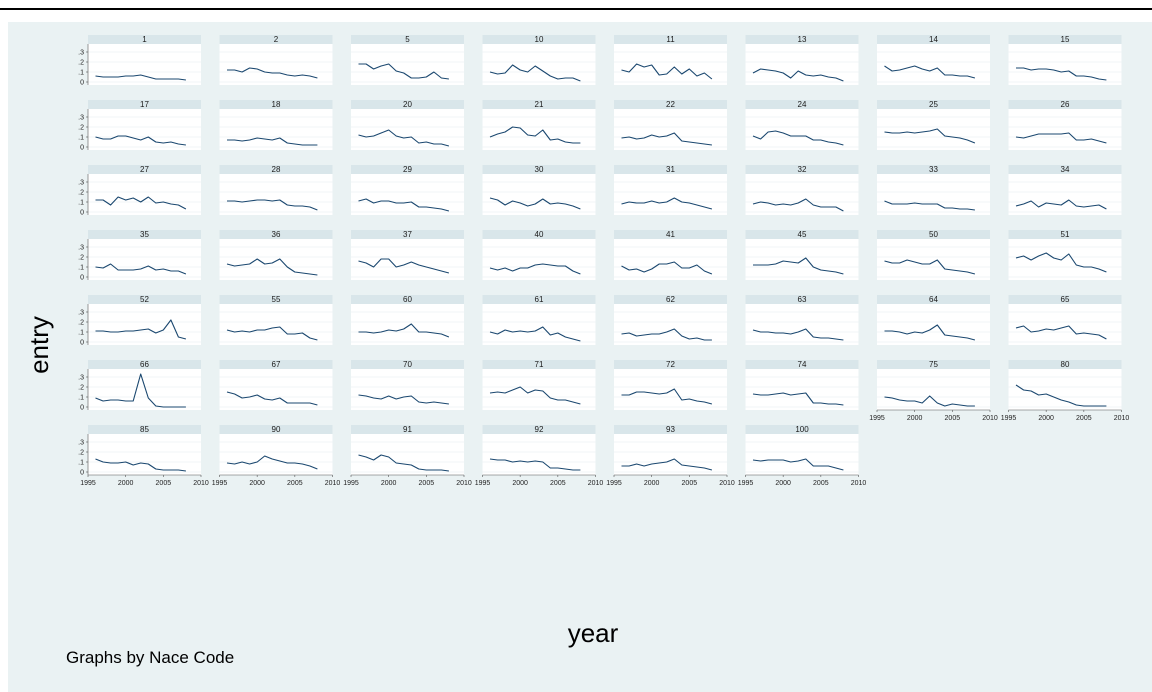  Describe the element at coordinates (802, 429) in the screenshot. I see `panel-title: 100` at that location.